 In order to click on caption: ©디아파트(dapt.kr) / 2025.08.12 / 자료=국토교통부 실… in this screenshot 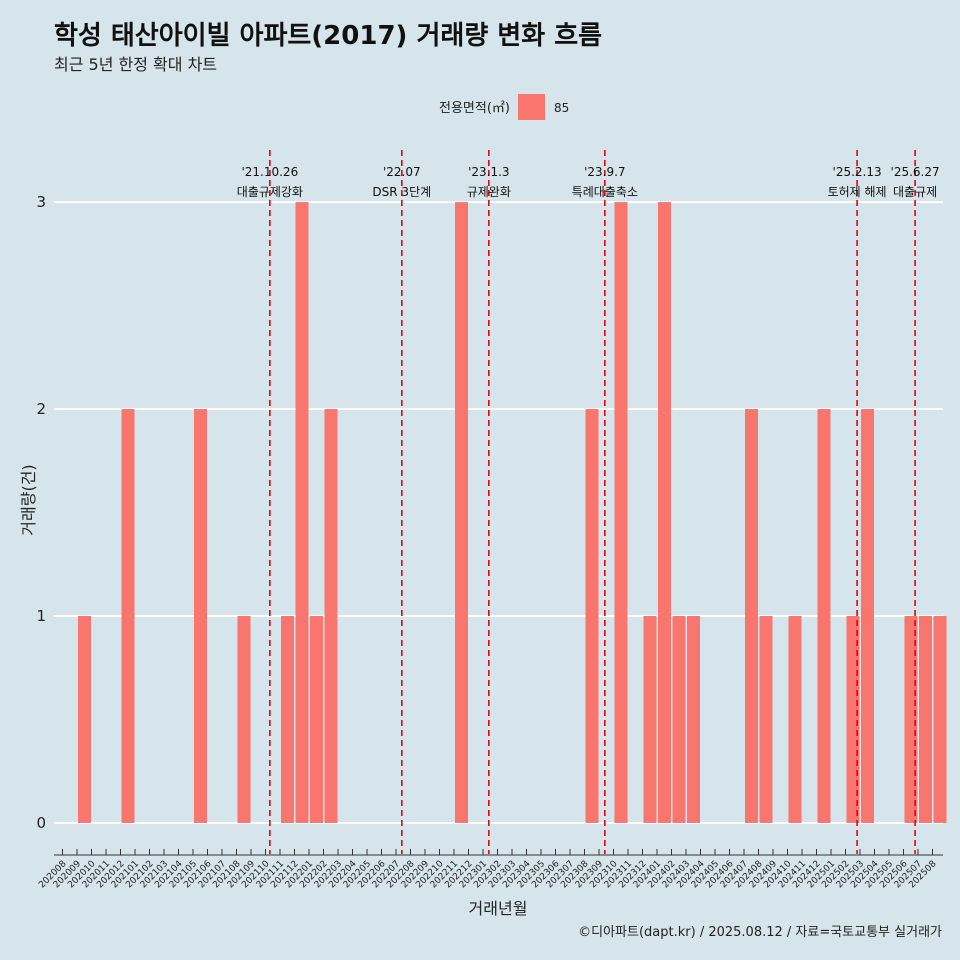, I will do `click(760, 932)`.